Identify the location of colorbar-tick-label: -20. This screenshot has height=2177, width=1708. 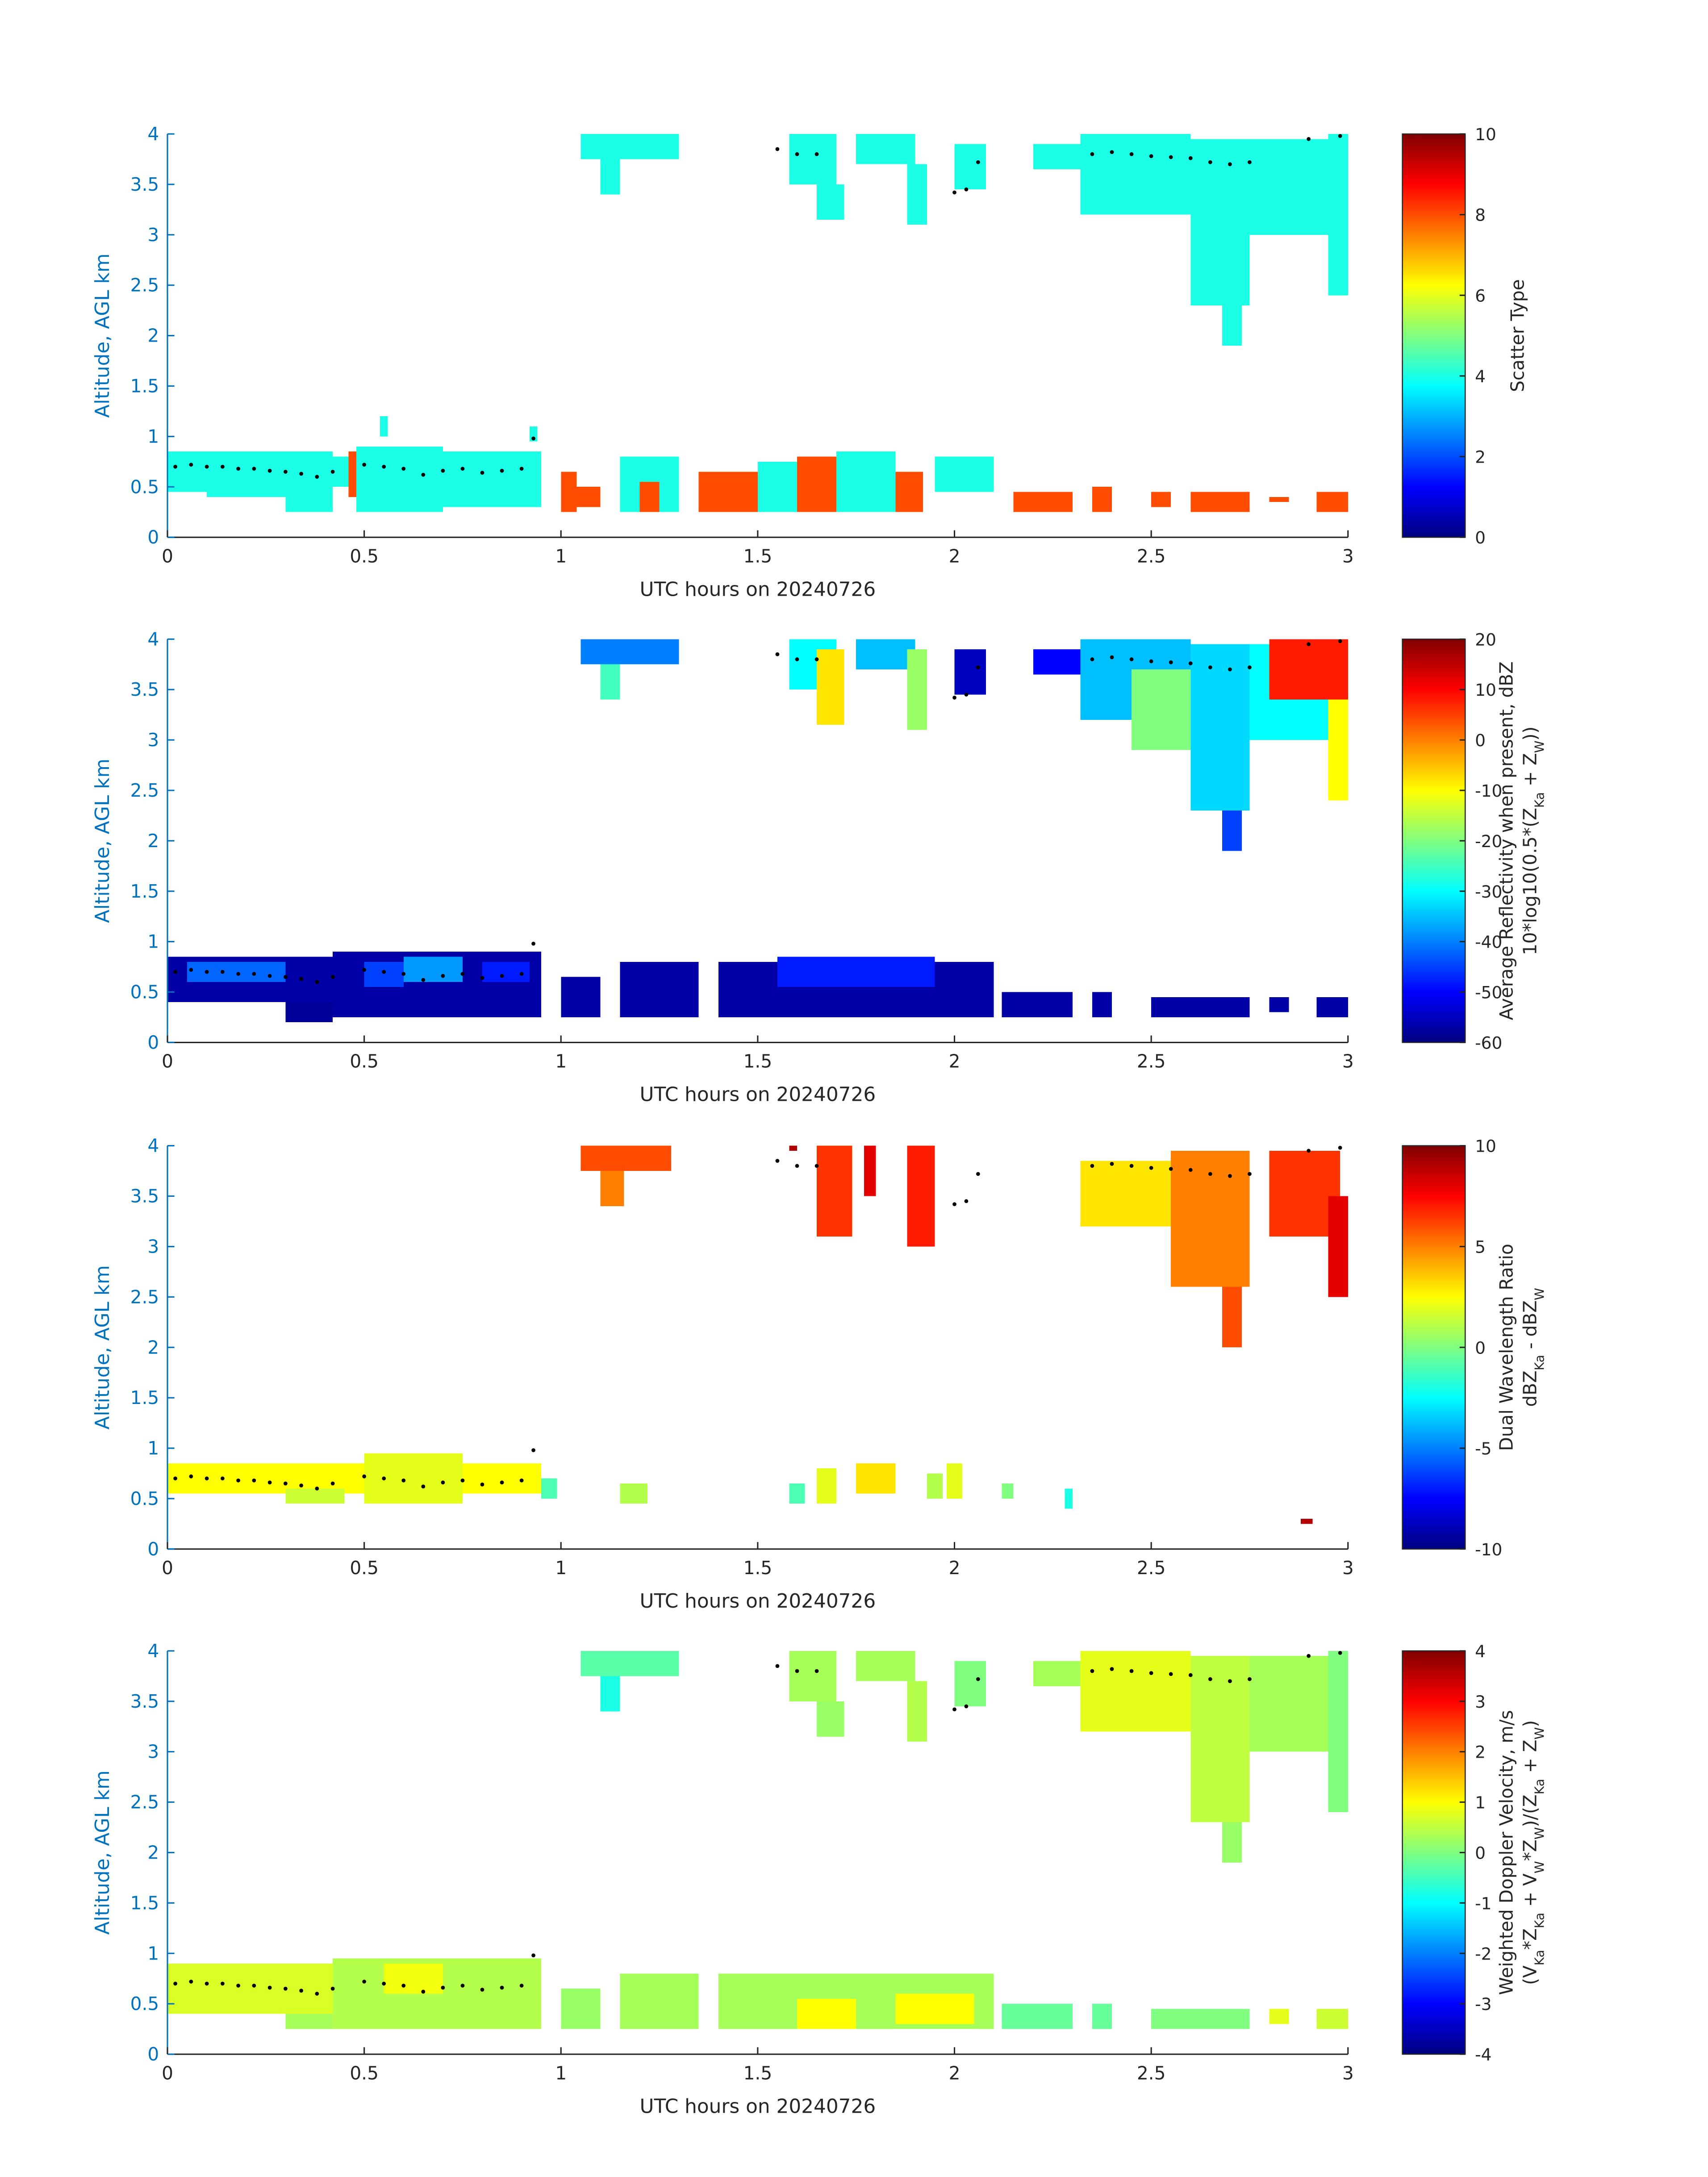
(1488, 841).